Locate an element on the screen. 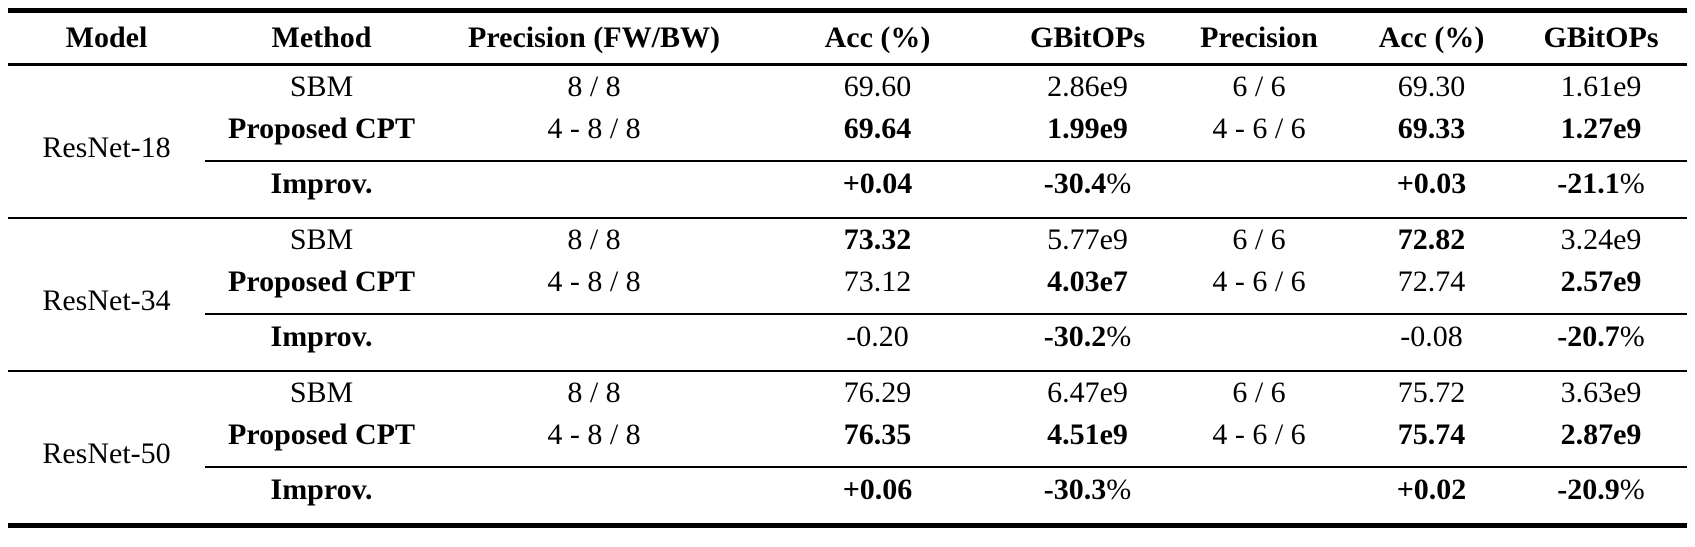 Image resolution: width=1695 pixels, height=547 pixels. improv-value-cell: -30.4% is located at coordinates (1087, 184).